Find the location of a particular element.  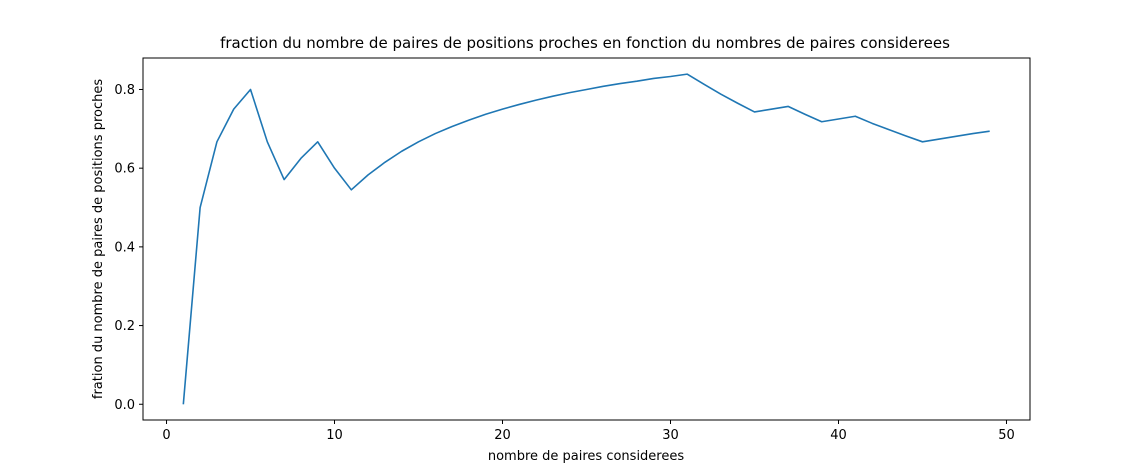

y-tick-label: 0.2 is located at coordinates (124, 326).